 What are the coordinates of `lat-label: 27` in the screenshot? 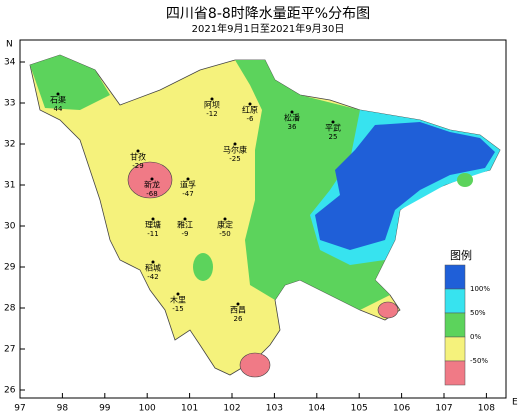 It's located at (9, 350).